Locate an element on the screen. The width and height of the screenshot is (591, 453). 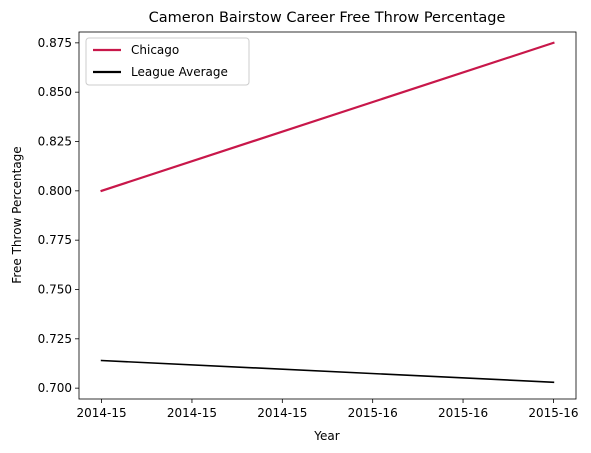
y-tick-label: 0.750 is located at coordinates (55, 289).